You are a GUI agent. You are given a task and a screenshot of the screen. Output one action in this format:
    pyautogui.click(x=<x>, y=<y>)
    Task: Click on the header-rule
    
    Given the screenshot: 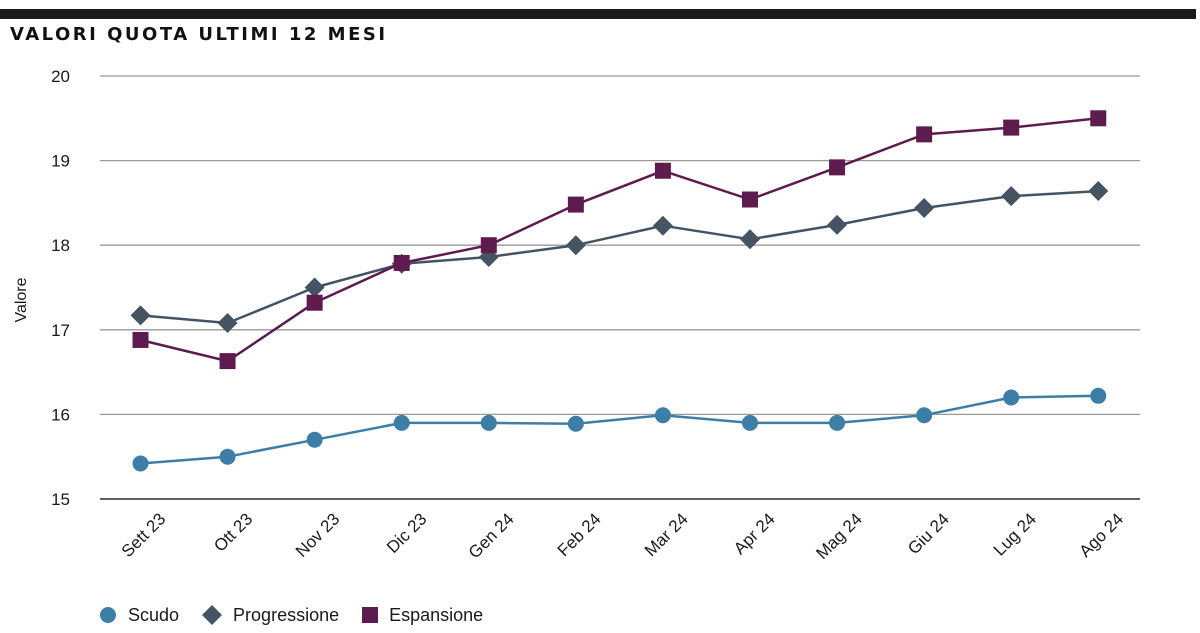 What is the action you would take?
    pyautogui.click(x=598, y=14)
    